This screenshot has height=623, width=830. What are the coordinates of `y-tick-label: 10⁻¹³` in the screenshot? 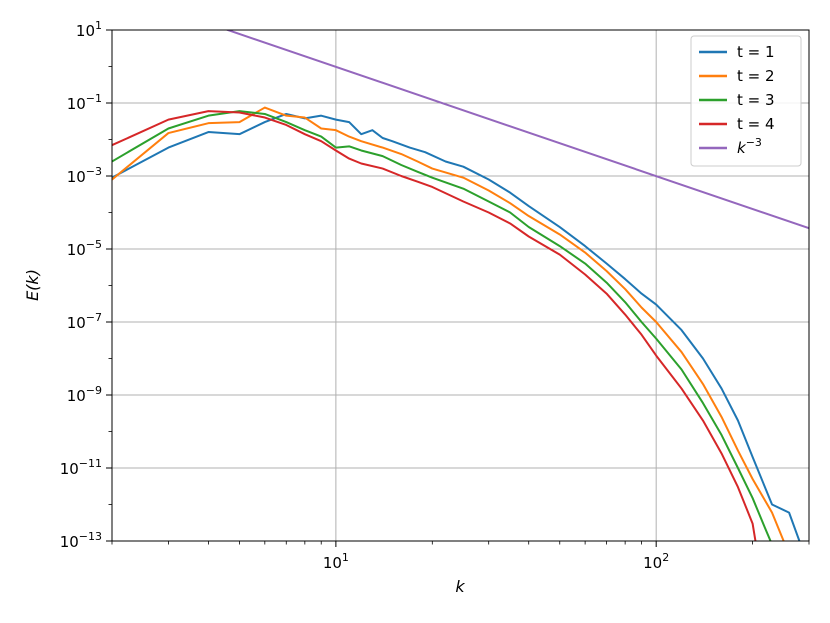 It's located at (81, 540).